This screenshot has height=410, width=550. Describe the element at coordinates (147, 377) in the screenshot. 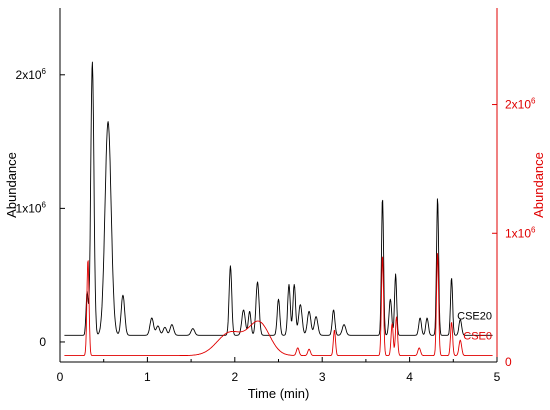

I see `x-tick-label: 1` at that location.